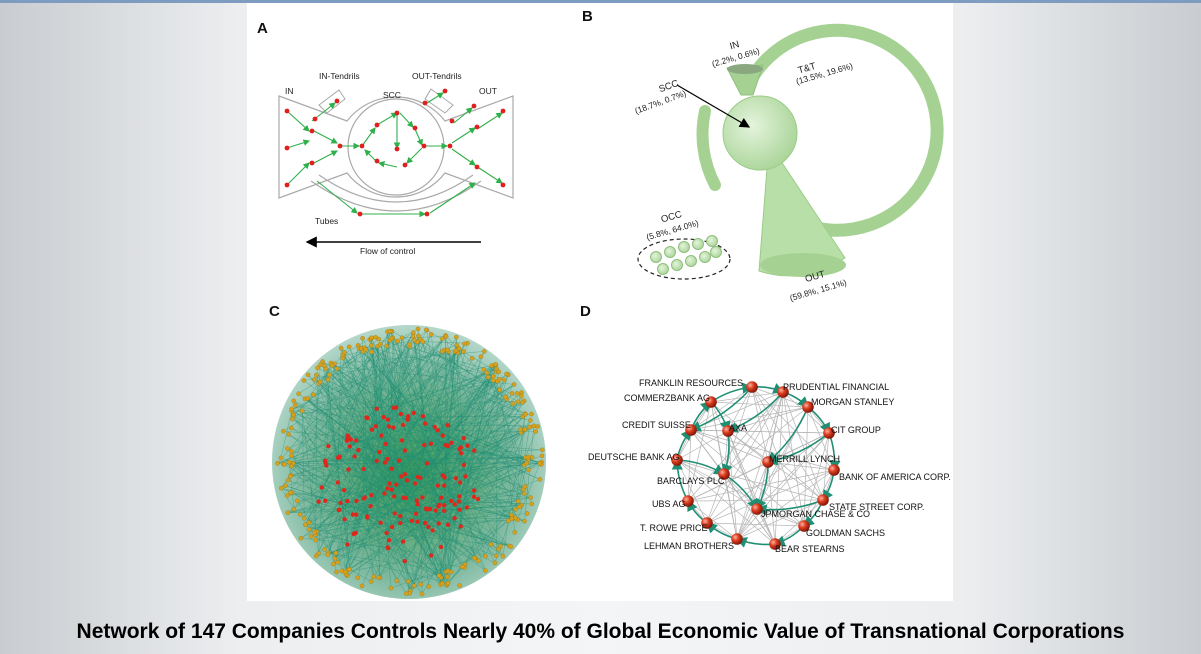  I want to click on company-label: LEHMAN BROTHERS, so click(689, 546).